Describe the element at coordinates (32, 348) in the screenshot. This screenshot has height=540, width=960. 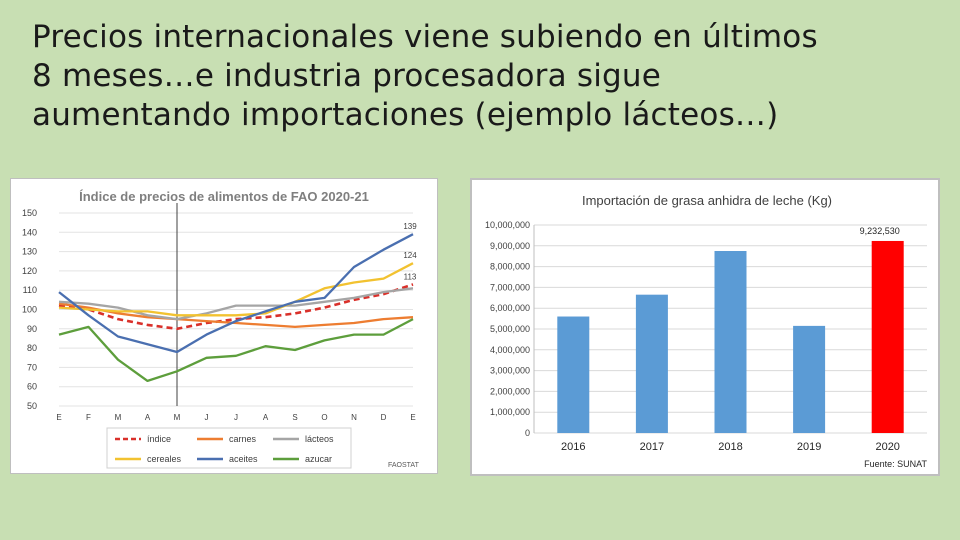
I see `fao-y-tick-label: 80` at that location.